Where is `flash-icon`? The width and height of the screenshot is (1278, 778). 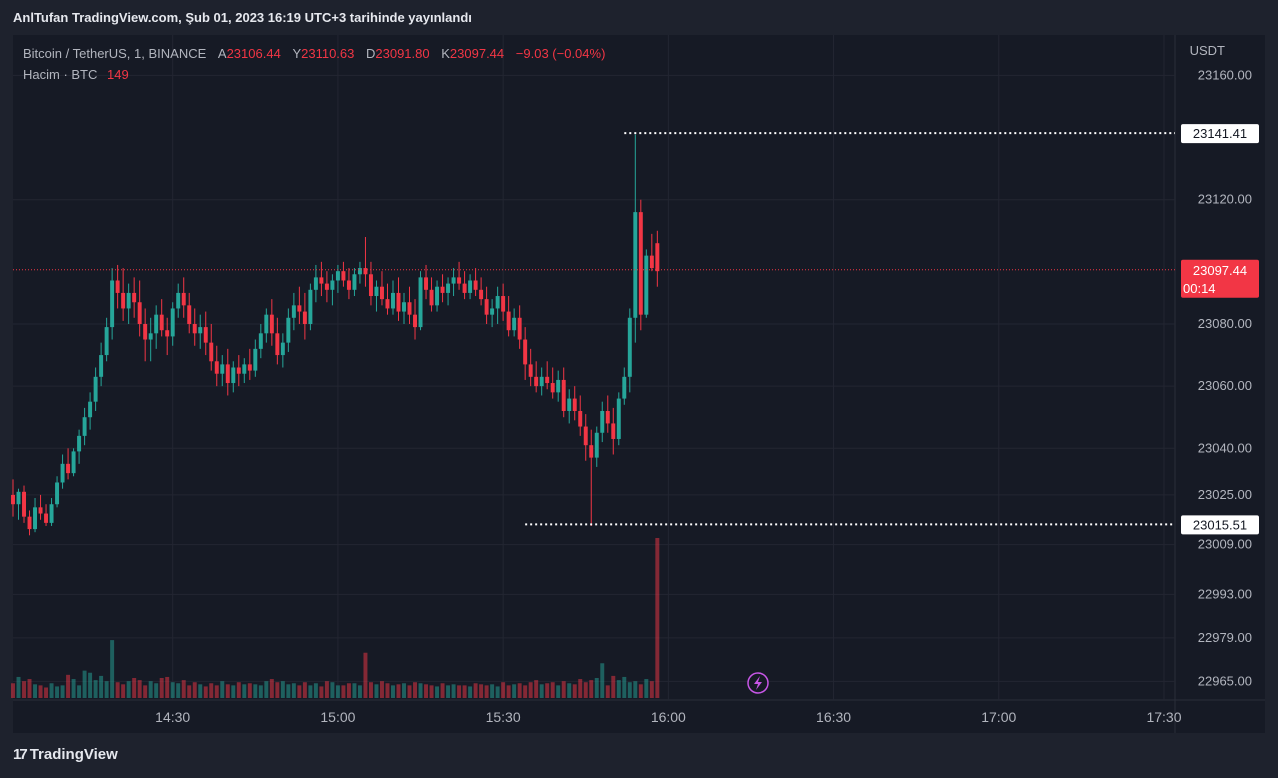 flash-icon is located at coordinates (758, 683).